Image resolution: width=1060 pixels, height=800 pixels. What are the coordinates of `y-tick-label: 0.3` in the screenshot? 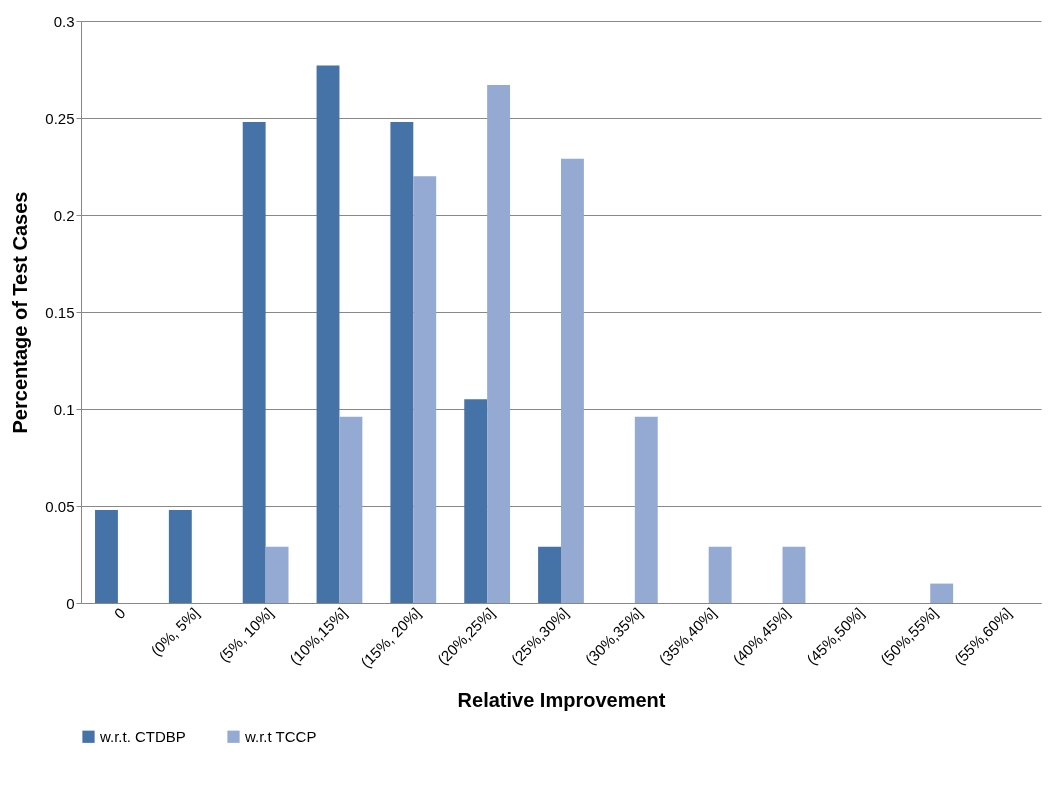 It's located at (64, 21).